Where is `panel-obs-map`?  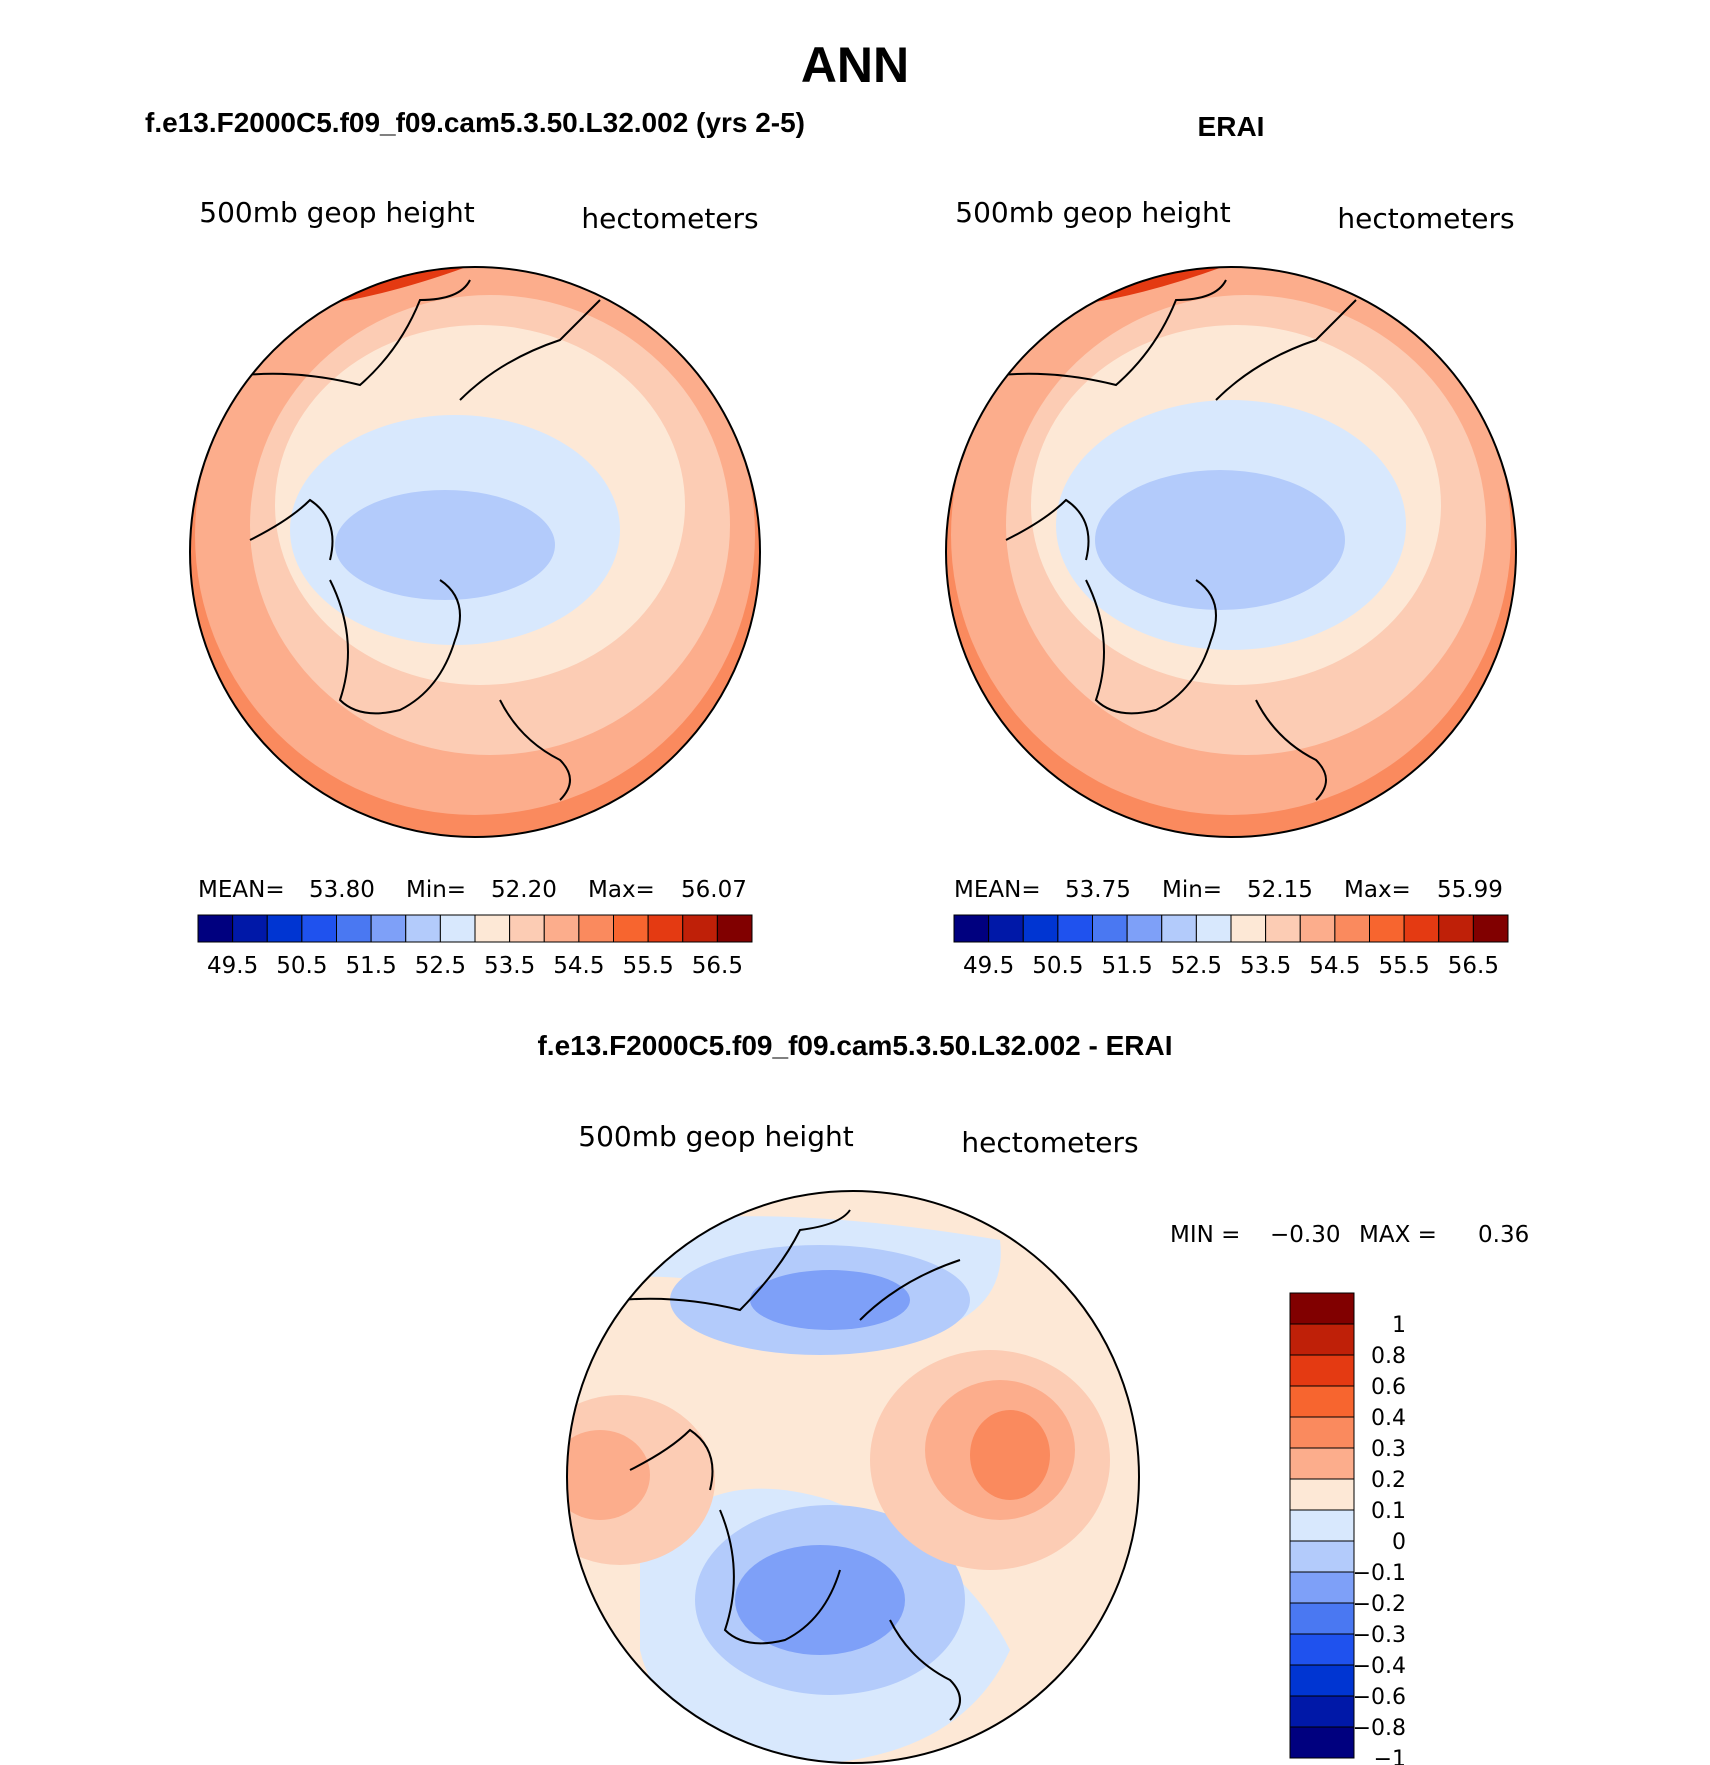
panel-obs-map is located at coordinates (1231, 552).